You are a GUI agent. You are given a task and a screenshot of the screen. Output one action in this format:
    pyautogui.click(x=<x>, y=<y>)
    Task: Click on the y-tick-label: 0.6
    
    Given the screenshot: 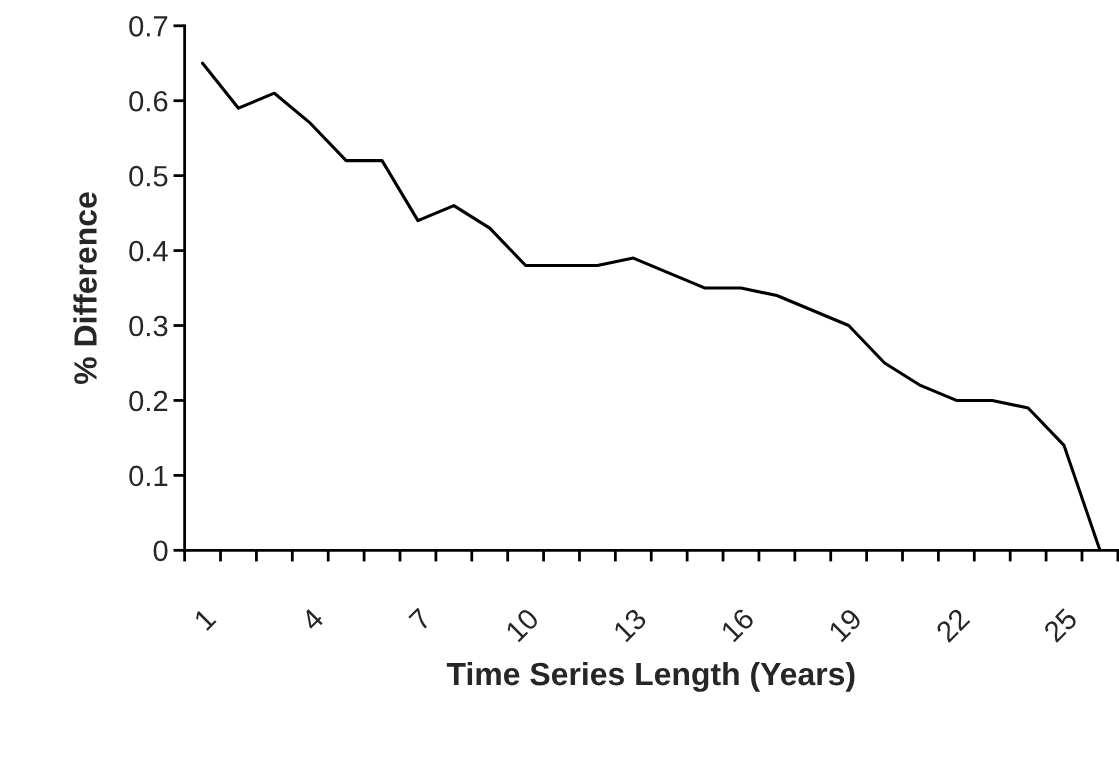 What is the action you would take?
    pyautogui.click(x=148, y=101)
    